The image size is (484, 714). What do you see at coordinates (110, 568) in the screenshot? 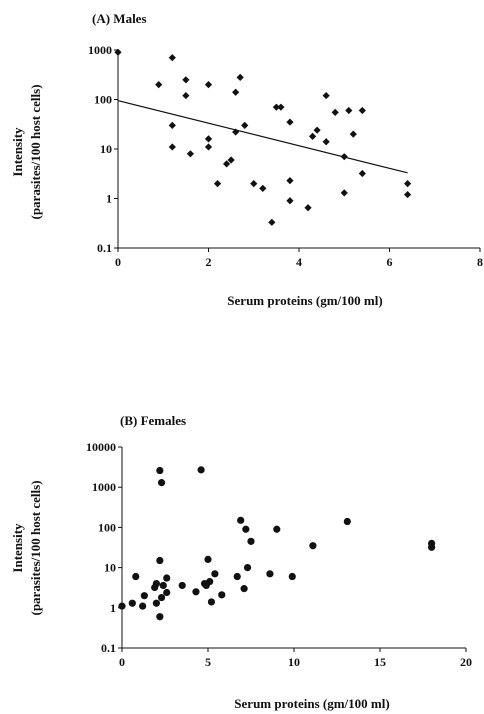
I see `panel-b-y-tick-label: 10` at bounding box center [110, 568].